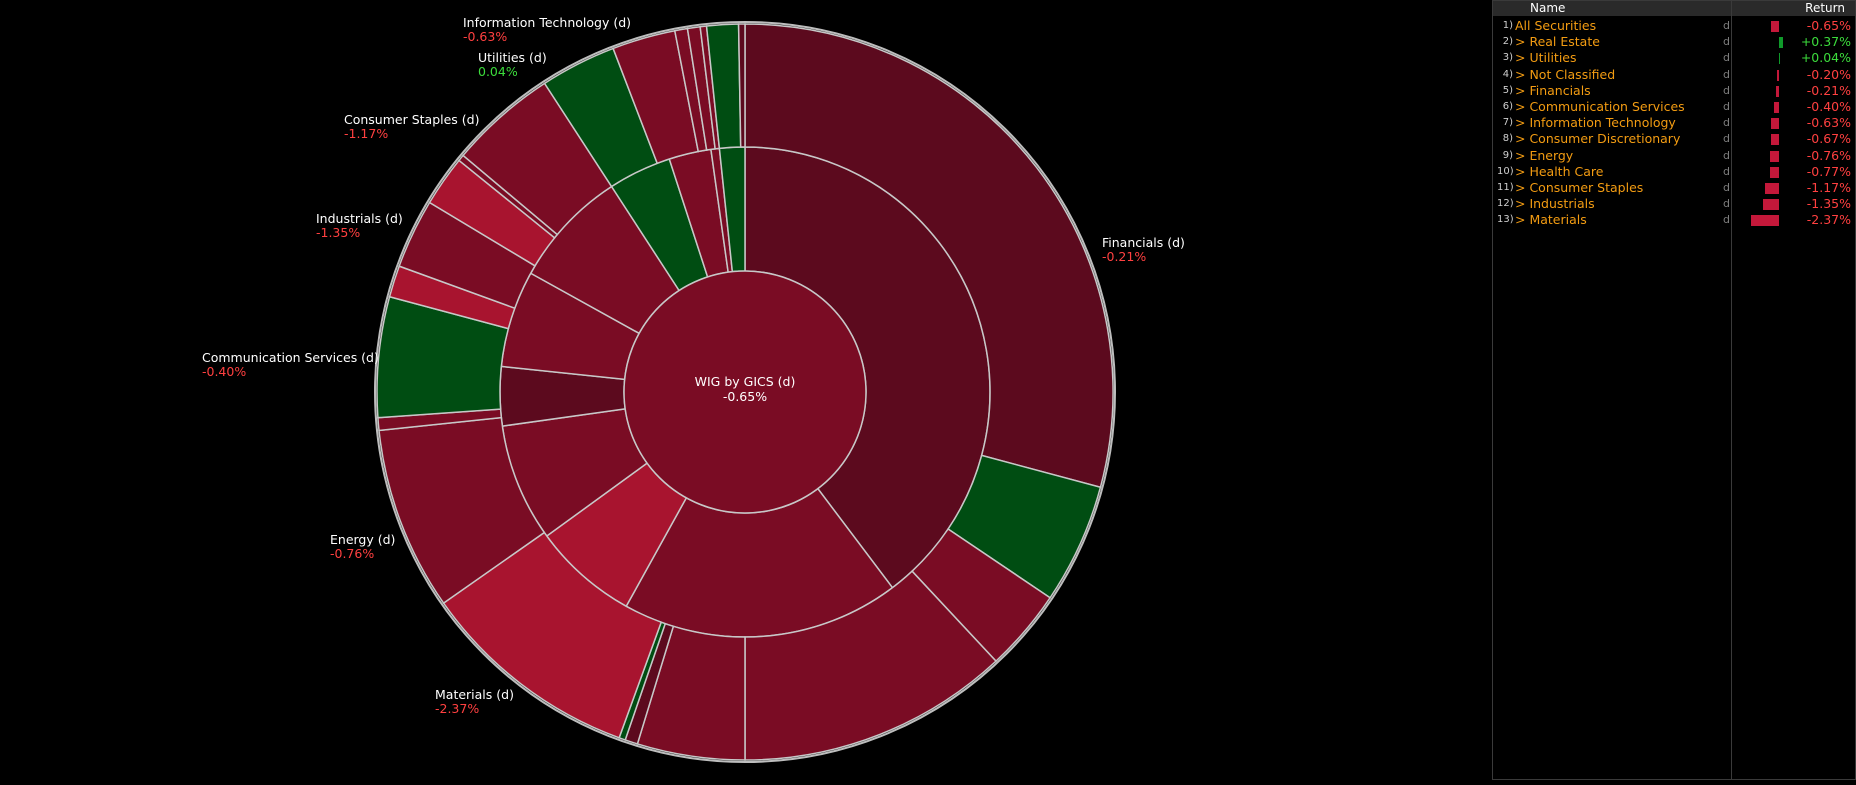 This screenshot has width=1856, height=785. I want to click on row-return: +0.37%, so click(1825, 42).